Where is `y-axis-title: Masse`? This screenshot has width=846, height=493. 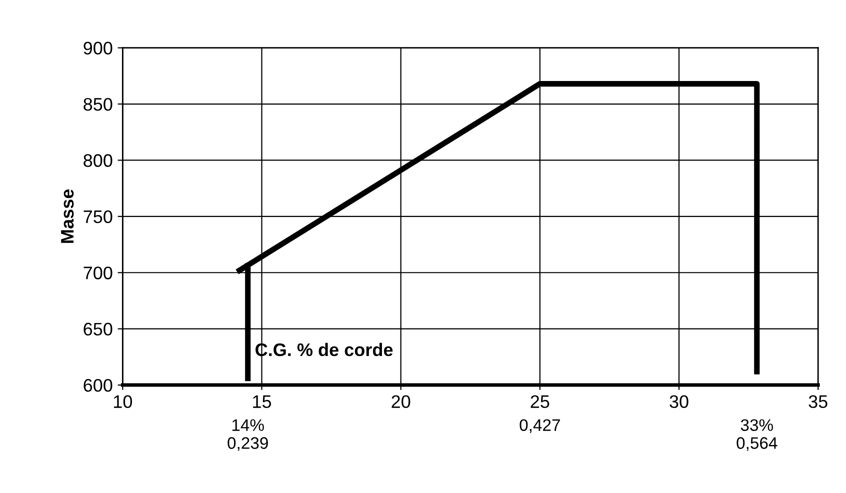 y-axis-title: Masse is located at coordinates (67, 216).